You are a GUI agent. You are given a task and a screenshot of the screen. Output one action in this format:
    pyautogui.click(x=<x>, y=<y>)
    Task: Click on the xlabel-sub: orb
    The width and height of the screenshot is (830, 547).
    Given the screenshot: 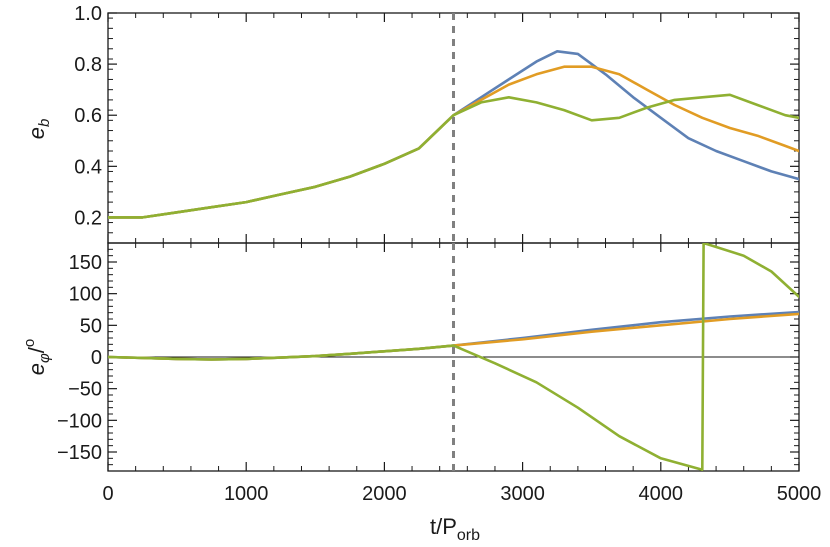 What is the action you would take?
    pyautogui.click(x=468, y=535)
    